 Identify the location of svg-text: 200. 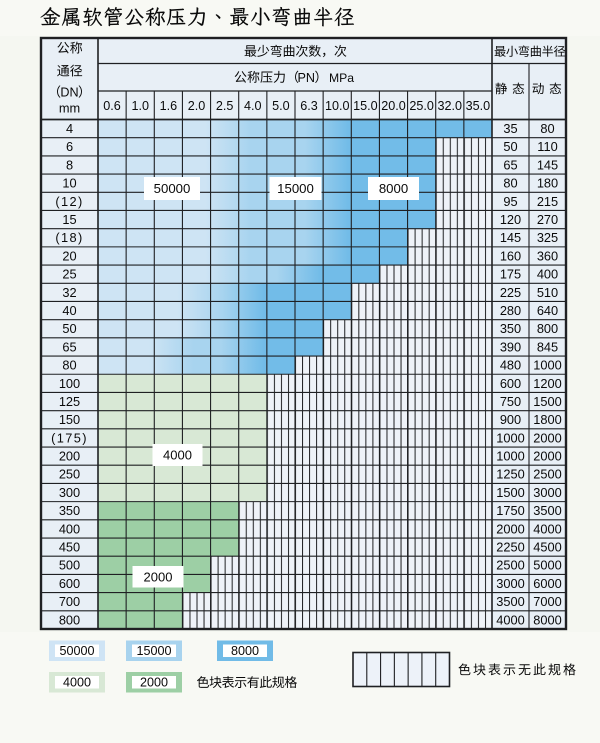
(69, 456).